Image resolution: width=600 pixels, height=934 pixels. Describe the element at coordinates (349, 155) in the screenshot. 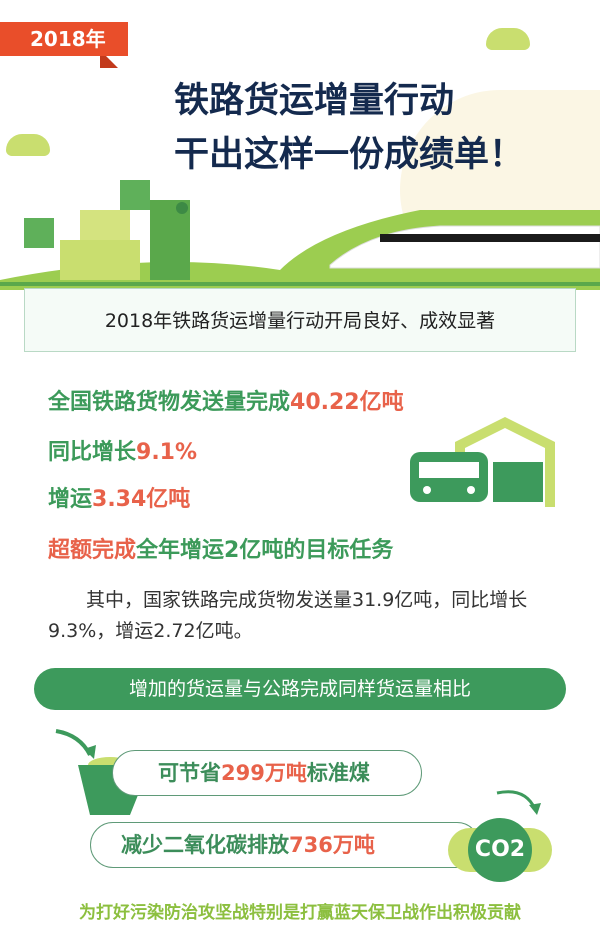

I see `title-line-2: 干出这样一份成绩单！` at that location.